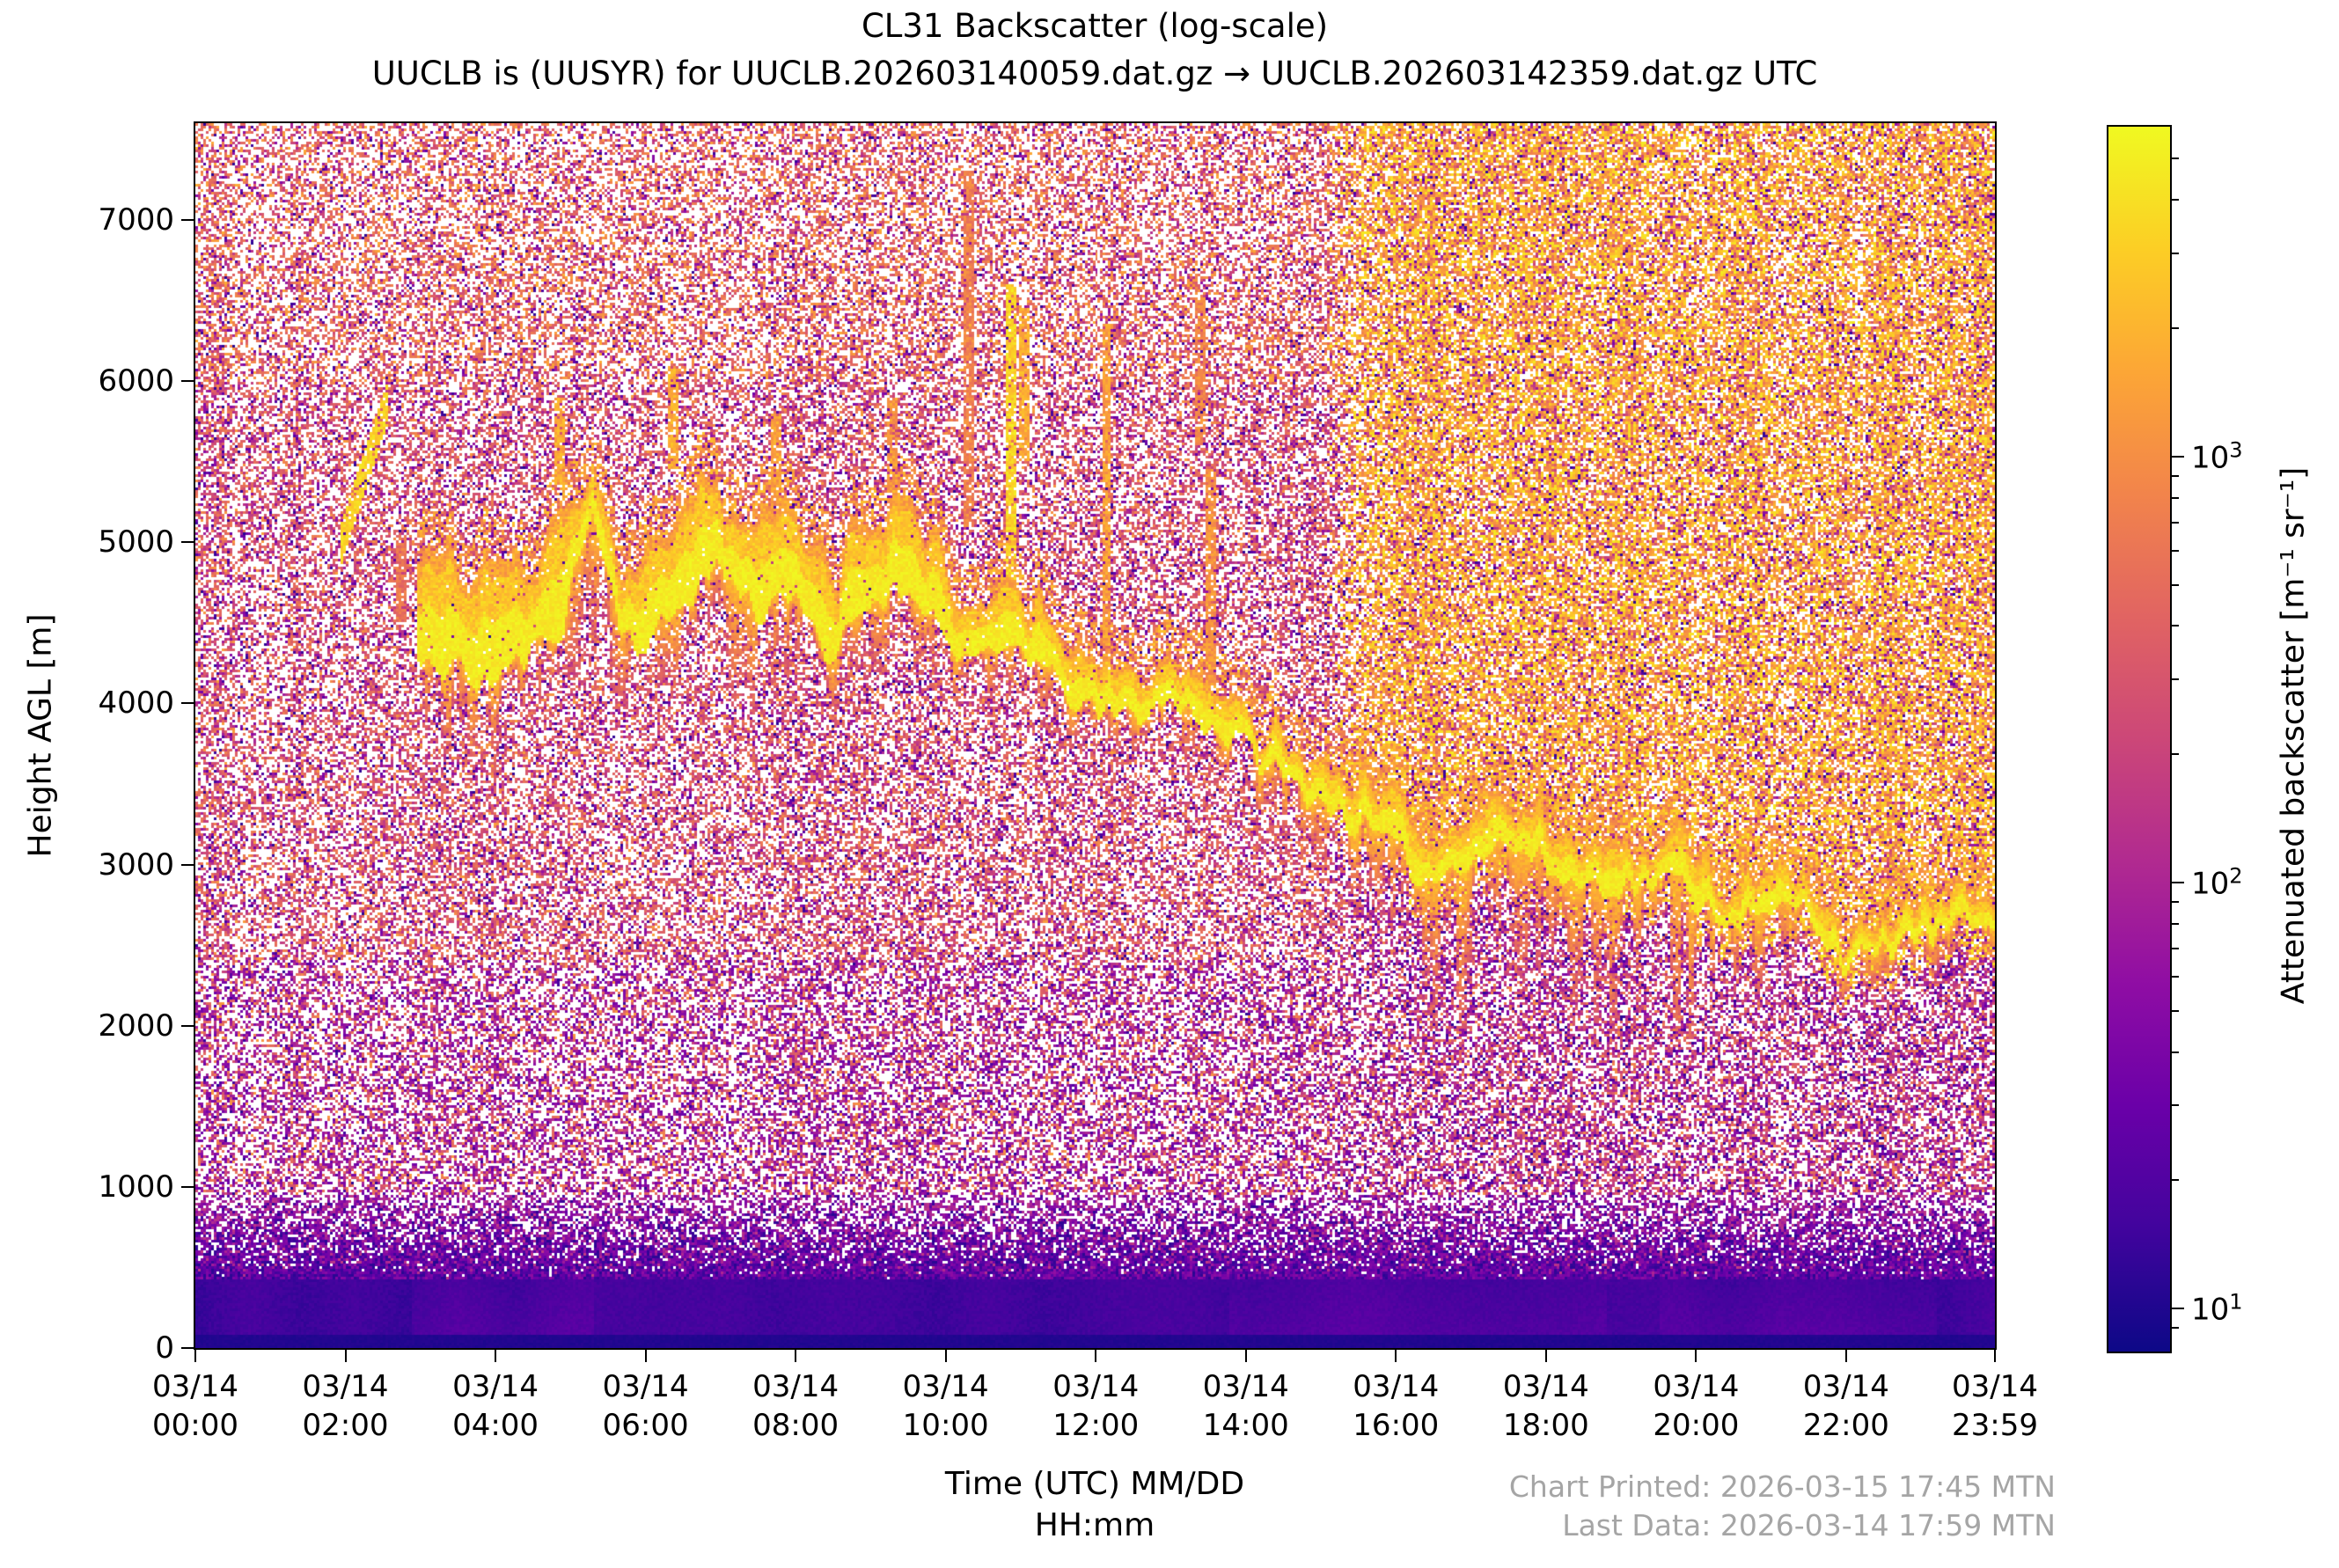 The height and width of the screenshot is (1568, 2339). Describe the element at coordinates (1095, 26) in the screenshot. I see `chart-title: CL31 Backscatter (log-scale)` at that location.